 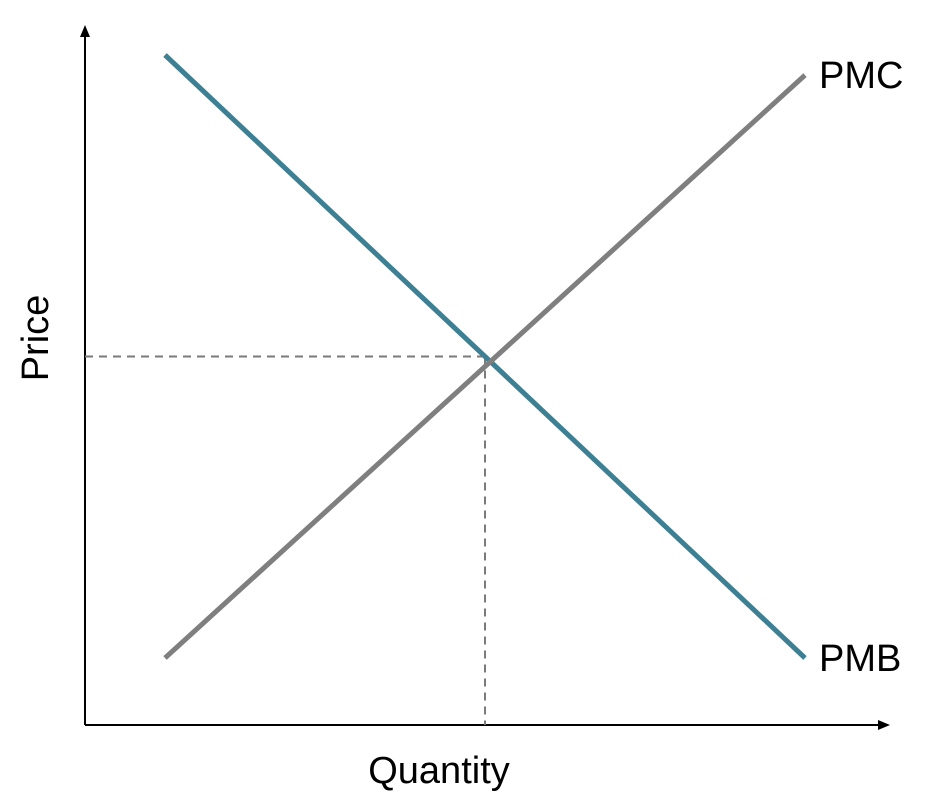 What do you see at coordinates (85, 31) in the screenshot?
I see `y-axis-arrow` at bounding box center [85, 31].